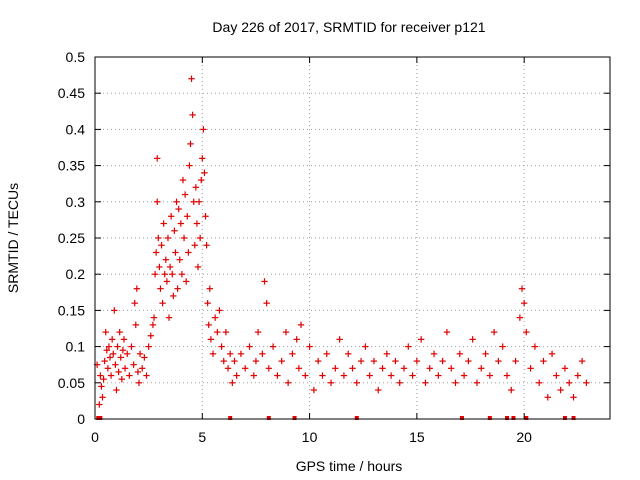  Describe the element at coordinates (81, 419) in the screenshot. I see `y-tick-label: 0` at that location.